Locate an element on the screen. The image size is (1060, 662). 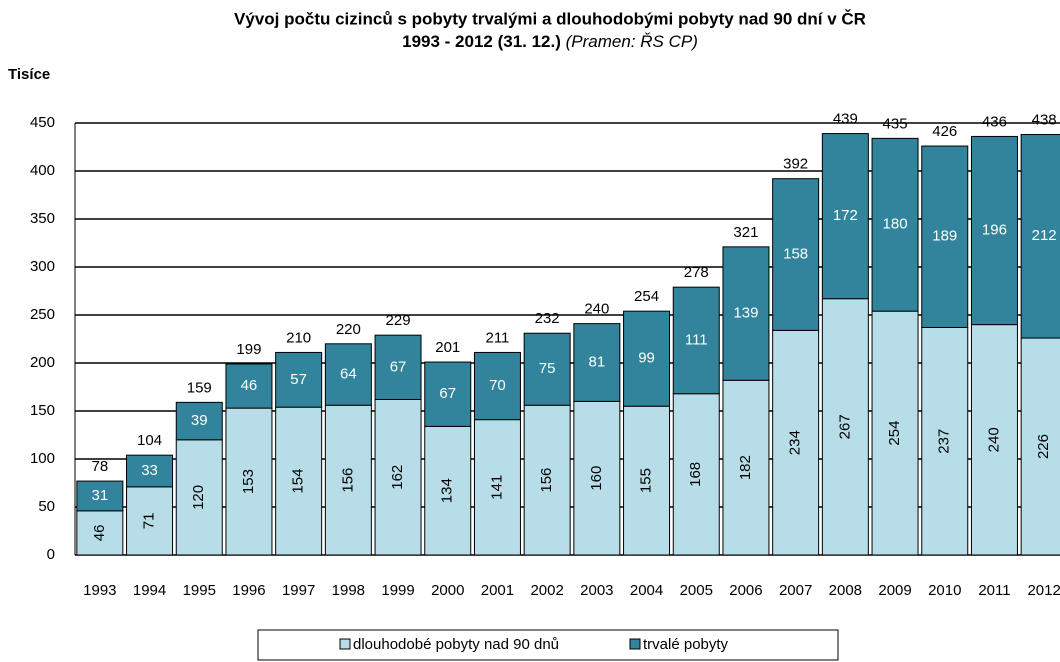
total-label: 439 is located at coordinates (845, 119).